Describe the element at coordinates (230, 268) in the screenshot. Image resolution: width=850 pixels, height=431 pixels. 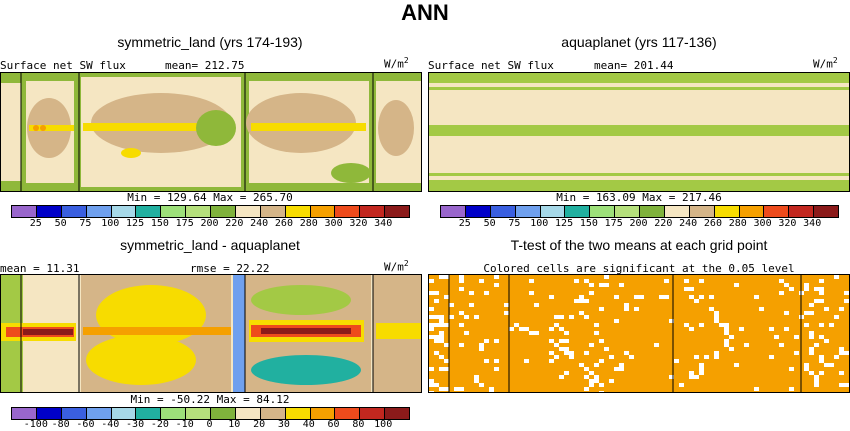
I see `panel-3-rmse: rmse = 22.22` at that location.